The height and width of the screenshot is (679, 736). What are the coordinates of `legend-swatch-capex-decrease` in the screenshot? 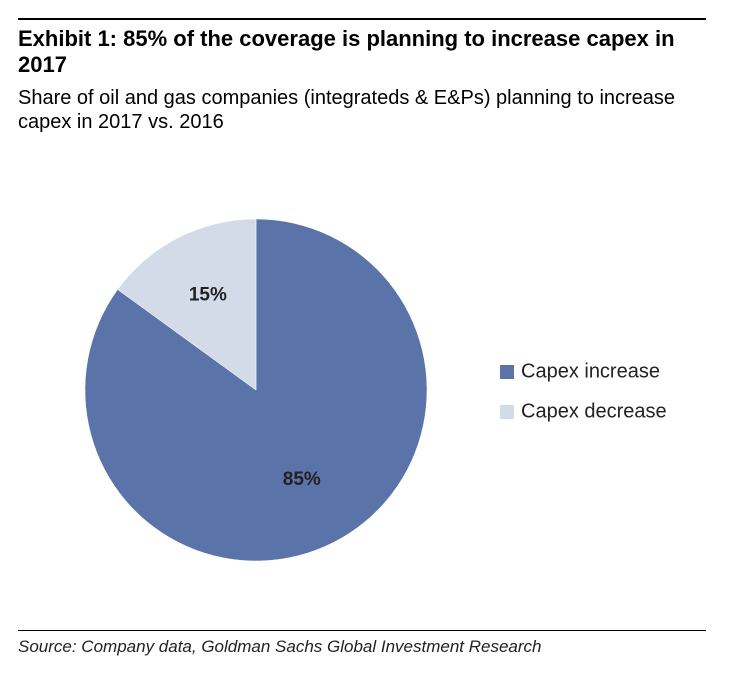 It's located at (507, 412).